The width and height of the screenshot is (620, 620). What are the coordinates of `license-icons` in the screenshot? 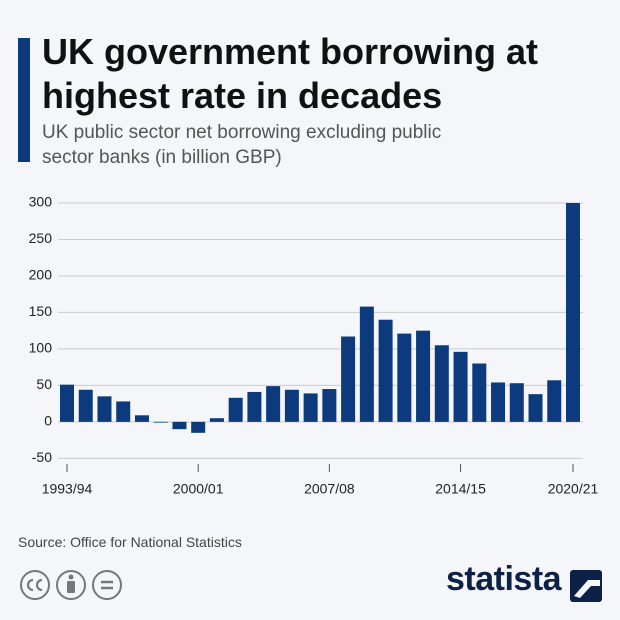 It's located at (71, 585).